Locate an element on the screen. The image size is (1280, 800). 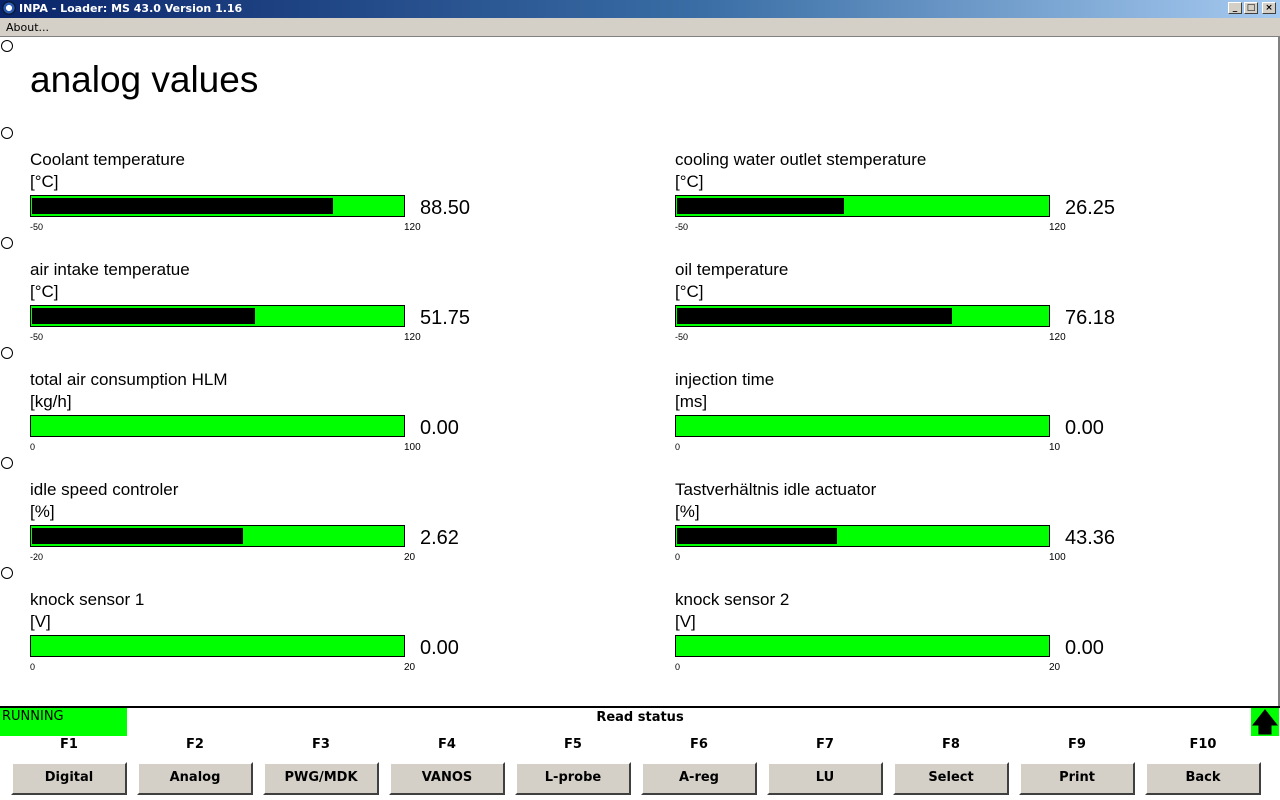
gauge-max: 10 is located at coordinates (1055, 447).